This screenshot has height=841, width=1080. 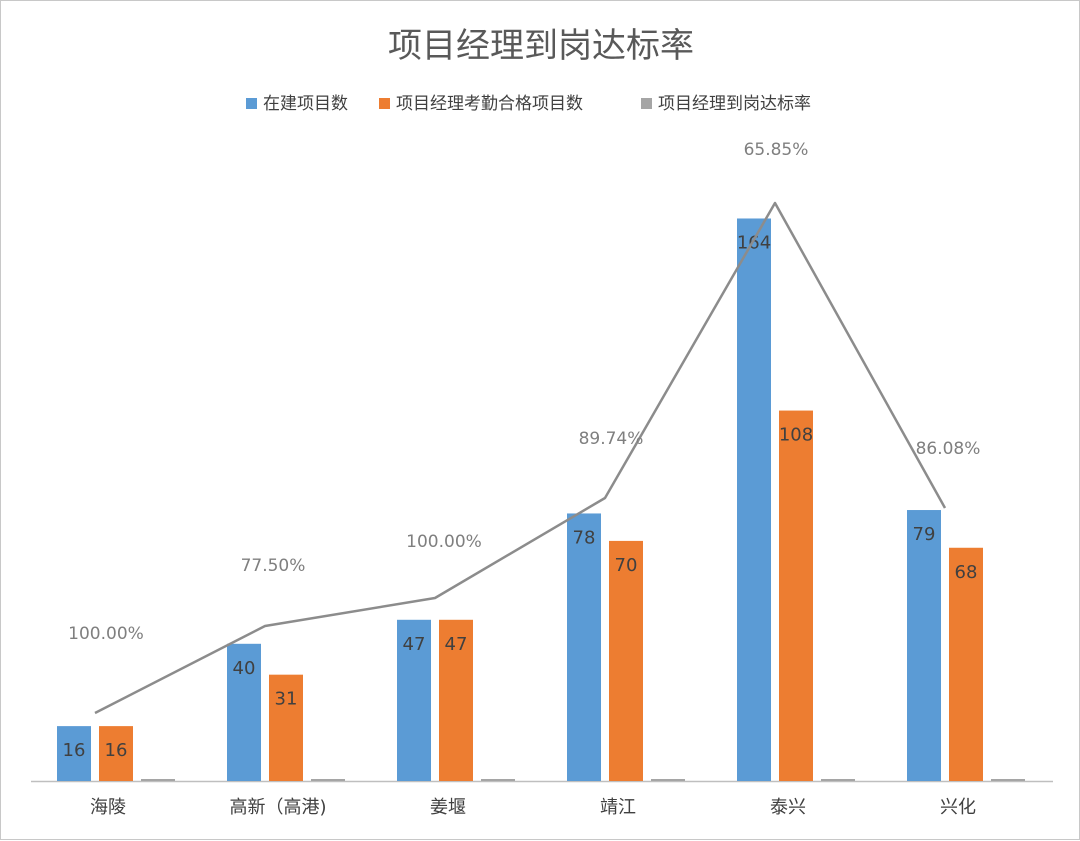 What do you see at coordinates (966, 572) in the screenshot?
I see `bar-value-label-qualified-6: 68` at bounding box center [966, 572].